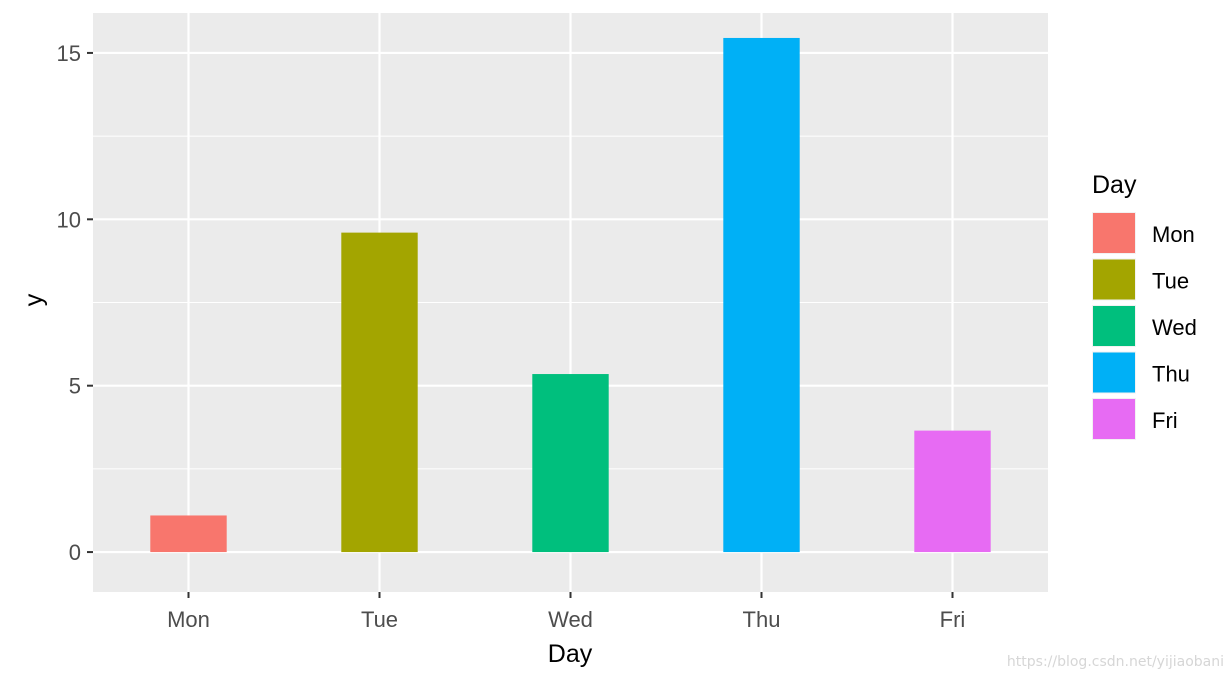 The height and width of the screenshot is (682, 1232). I want to click on x-tick-label: Fri, so click(953, 619).